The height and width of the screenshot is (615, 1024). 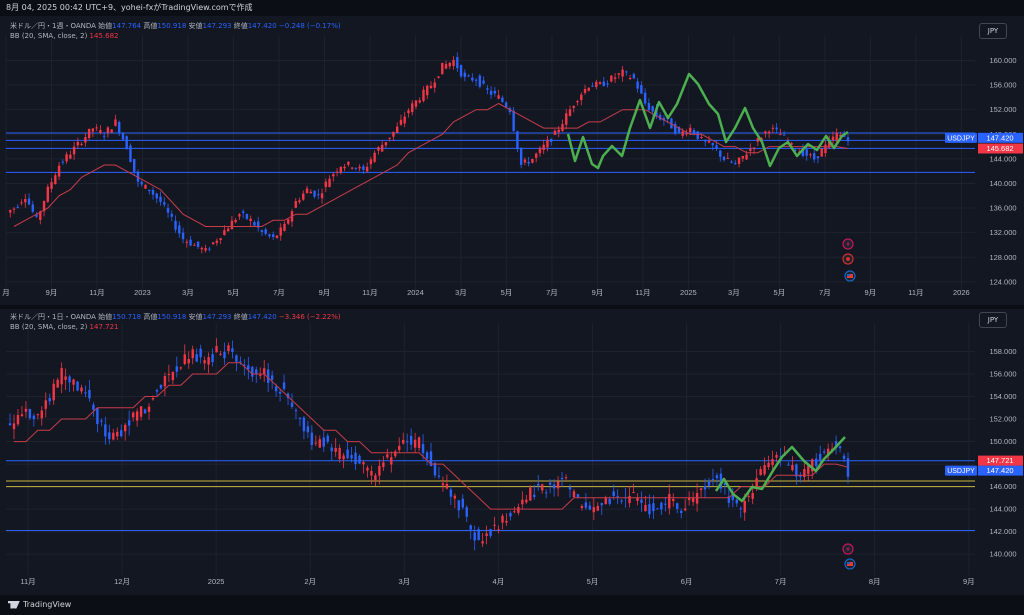 What do you see at coordinates (848, 259) in the screenshot?
I see `event-dot-icon` at bounding box center [848, 259].